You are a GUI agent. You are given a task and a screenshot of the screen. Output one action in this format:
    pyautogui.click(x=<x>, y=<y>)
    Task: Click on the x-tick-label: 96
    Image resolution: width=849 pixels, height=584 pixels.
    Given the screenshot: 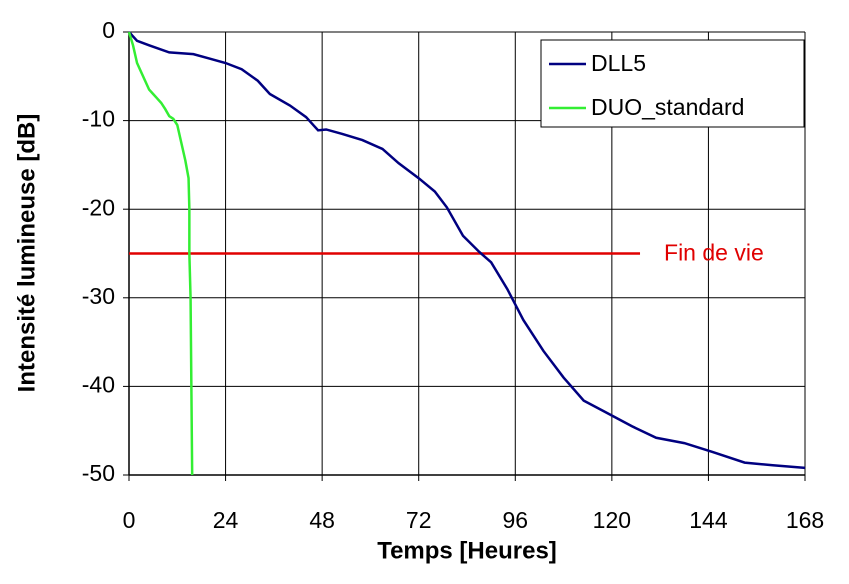 What is the action you would take?
    pyautogui.click(x=515, y=520)
    